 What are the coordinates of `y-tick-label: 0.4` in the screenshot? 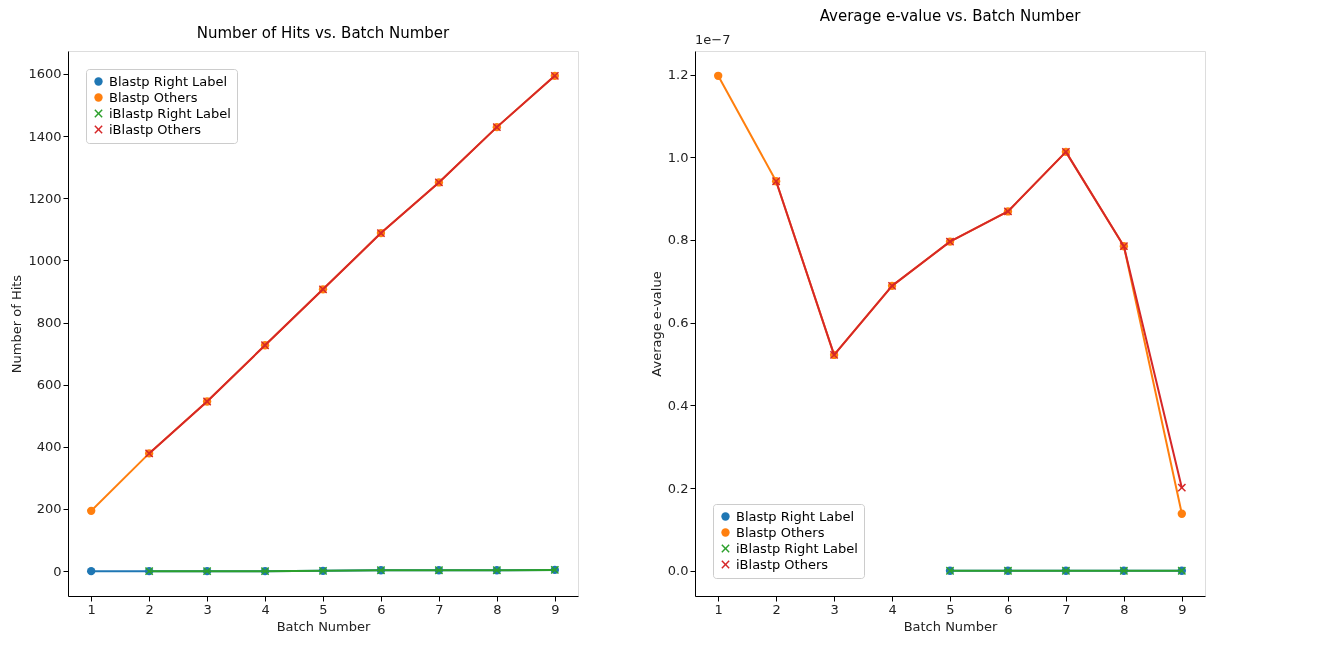 It's located at (678, 405).